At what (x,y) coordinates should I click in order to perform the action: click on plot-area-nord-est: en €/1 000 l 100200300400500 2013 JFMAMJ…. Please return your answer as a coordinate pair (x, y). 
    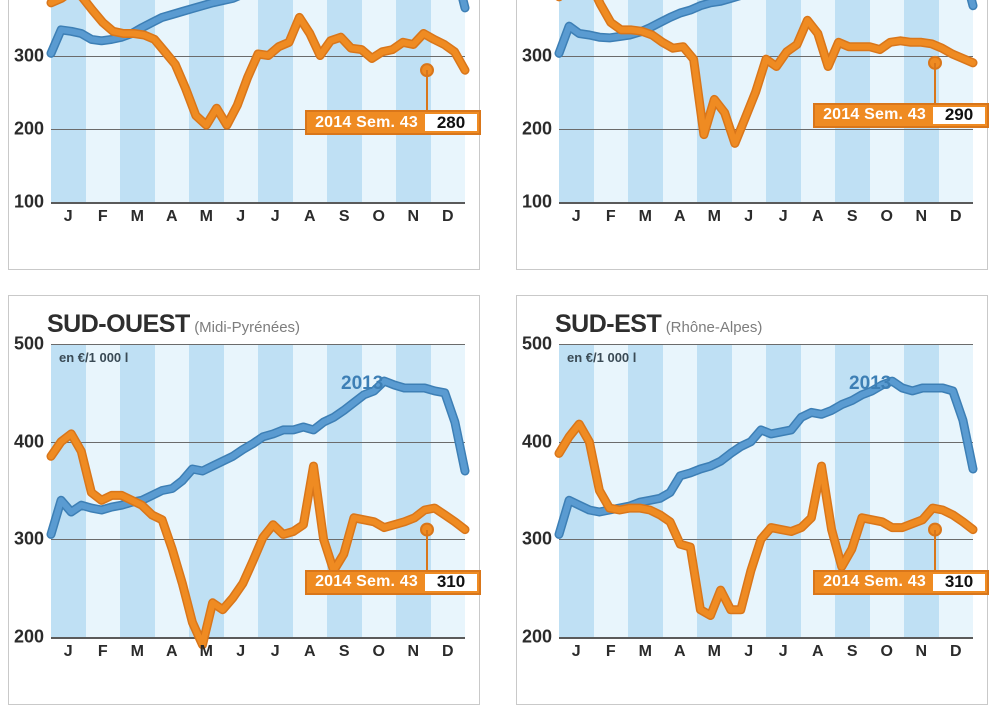
    Looking at the image, I should click on (755, 112).